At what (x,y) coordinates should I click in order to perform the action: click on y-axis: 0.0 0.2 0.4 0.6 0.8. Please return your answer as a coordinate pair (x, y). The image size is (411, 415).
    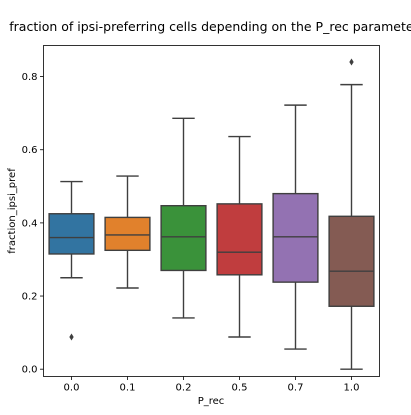
    Looking at the image, I should click on (33, 224).